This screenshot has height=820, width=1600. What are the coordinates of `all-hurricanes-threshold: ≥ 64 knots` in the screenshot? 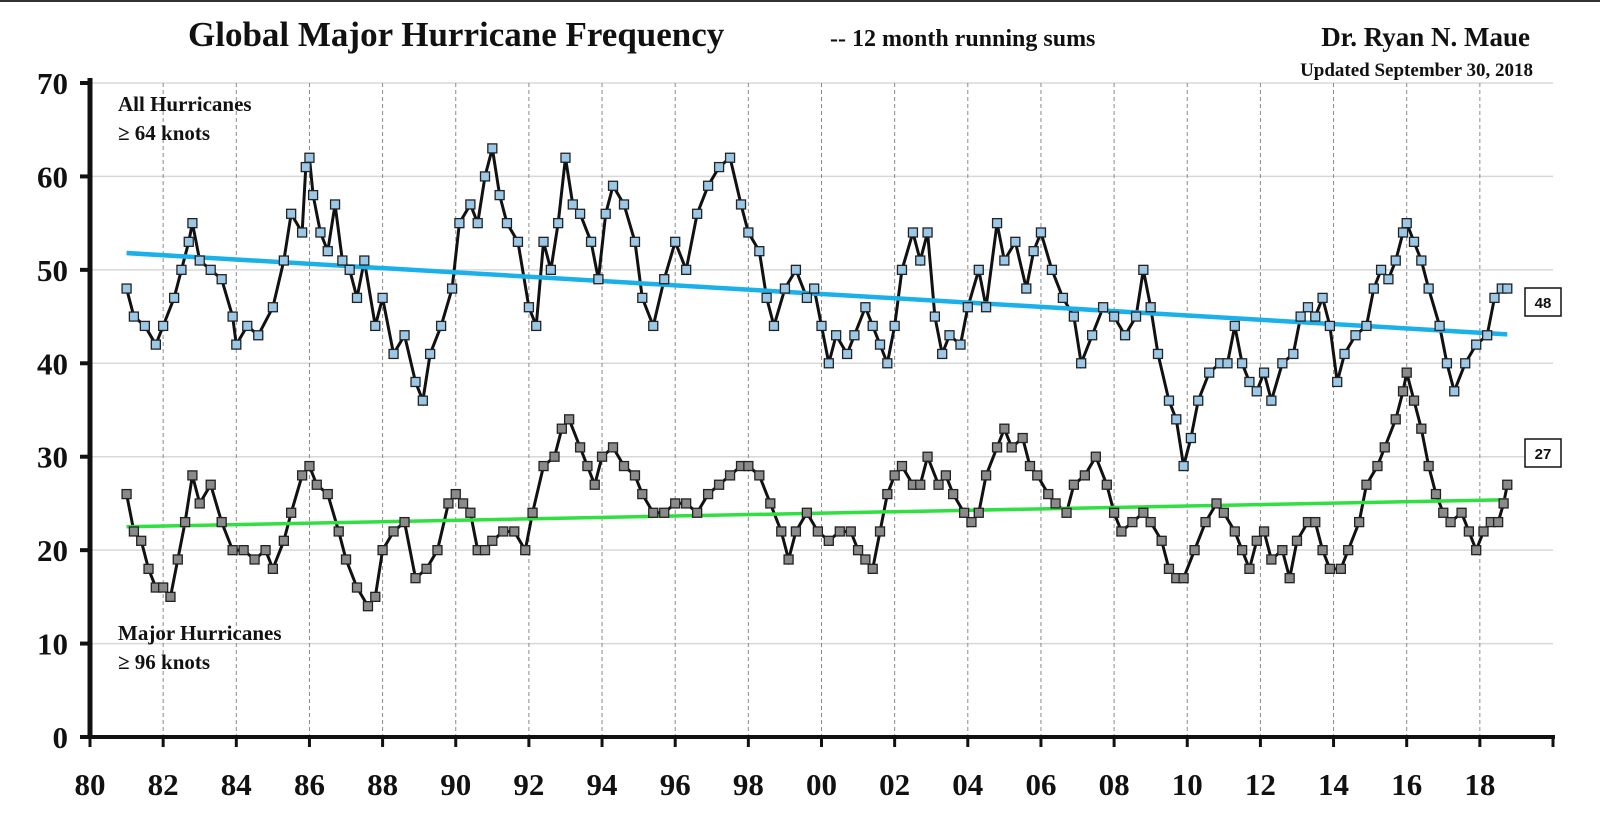 It's located at (164, 133).